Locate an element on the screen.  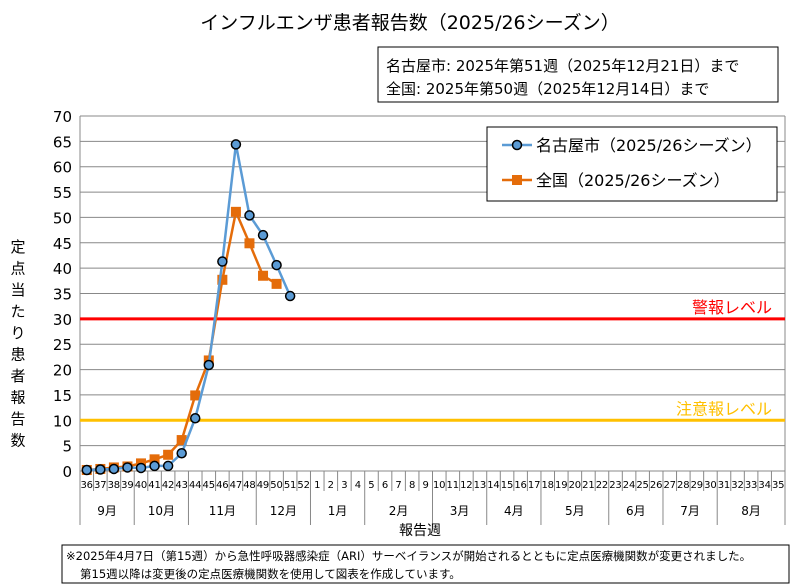
info-line-nagoya: 名古屋市: 2025年第51週（2025年12月21日）まで is located at coordinates (562, 66).